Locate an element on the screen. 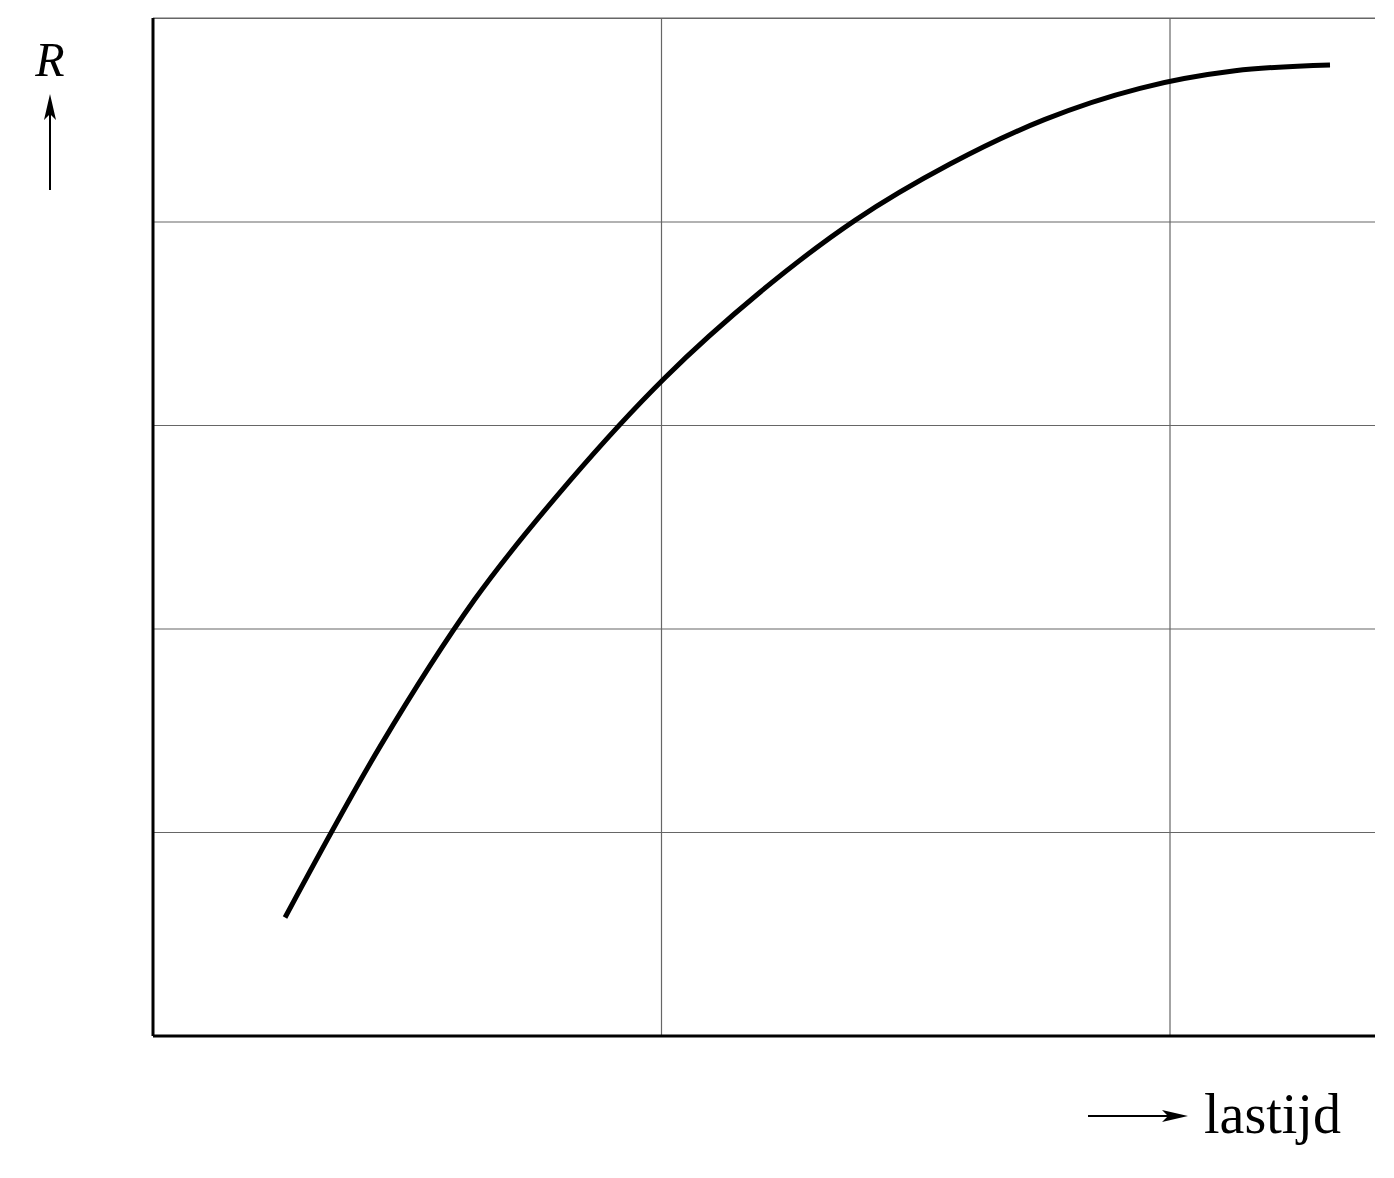 The image size is (1394, 1178). x-axis-title: lastijd is located at coordinates (1272, 1114).